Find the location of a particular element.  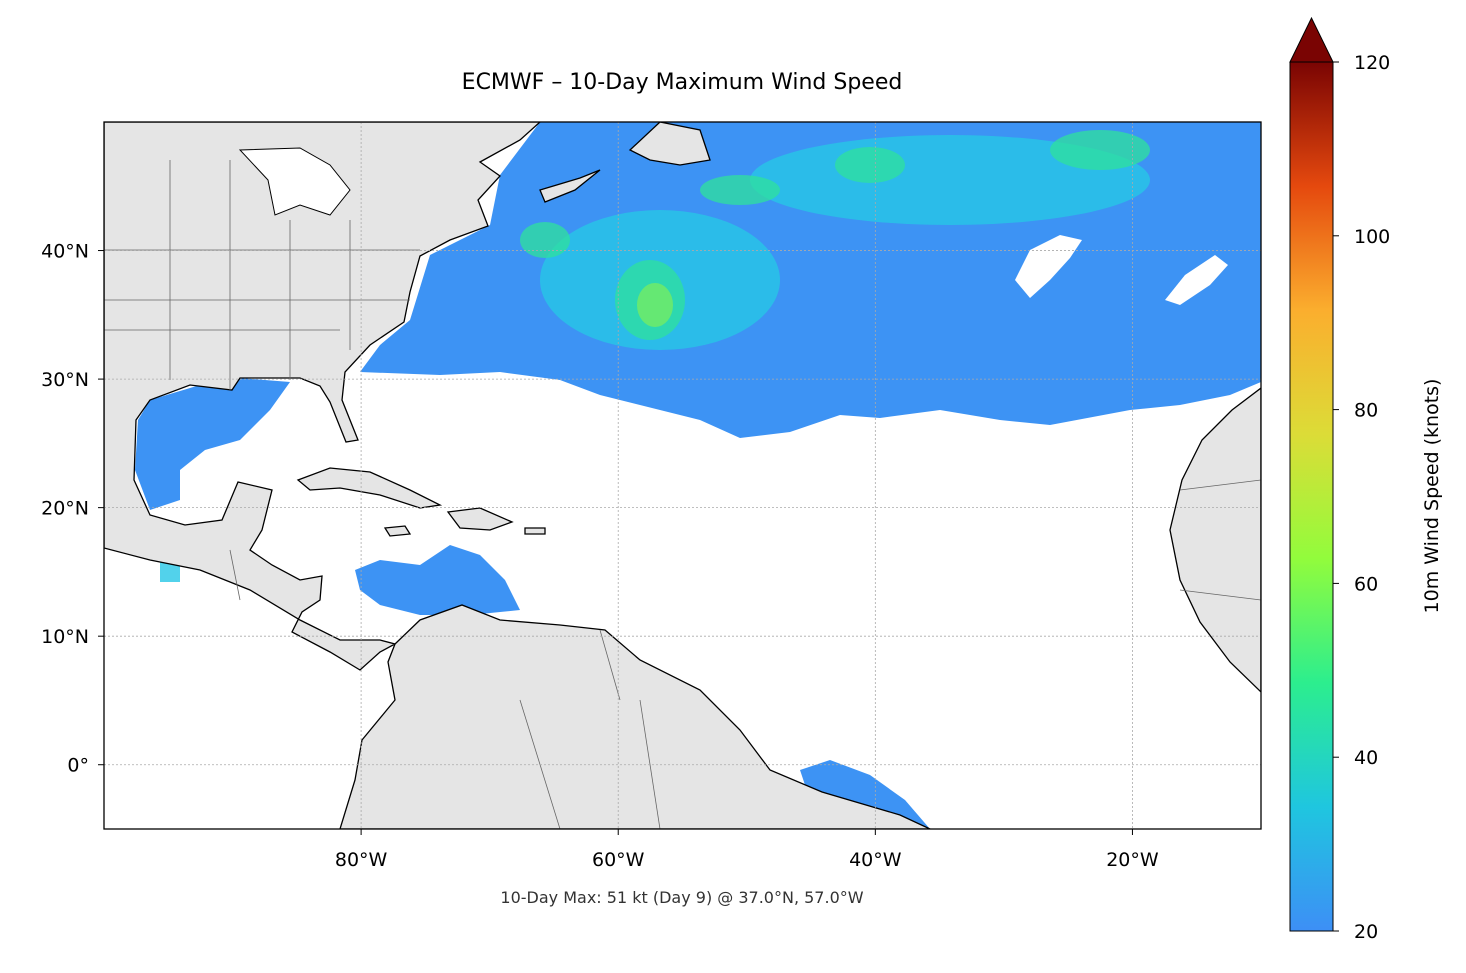

y-tick-label: 30°N is located at coordinates (65, 380).